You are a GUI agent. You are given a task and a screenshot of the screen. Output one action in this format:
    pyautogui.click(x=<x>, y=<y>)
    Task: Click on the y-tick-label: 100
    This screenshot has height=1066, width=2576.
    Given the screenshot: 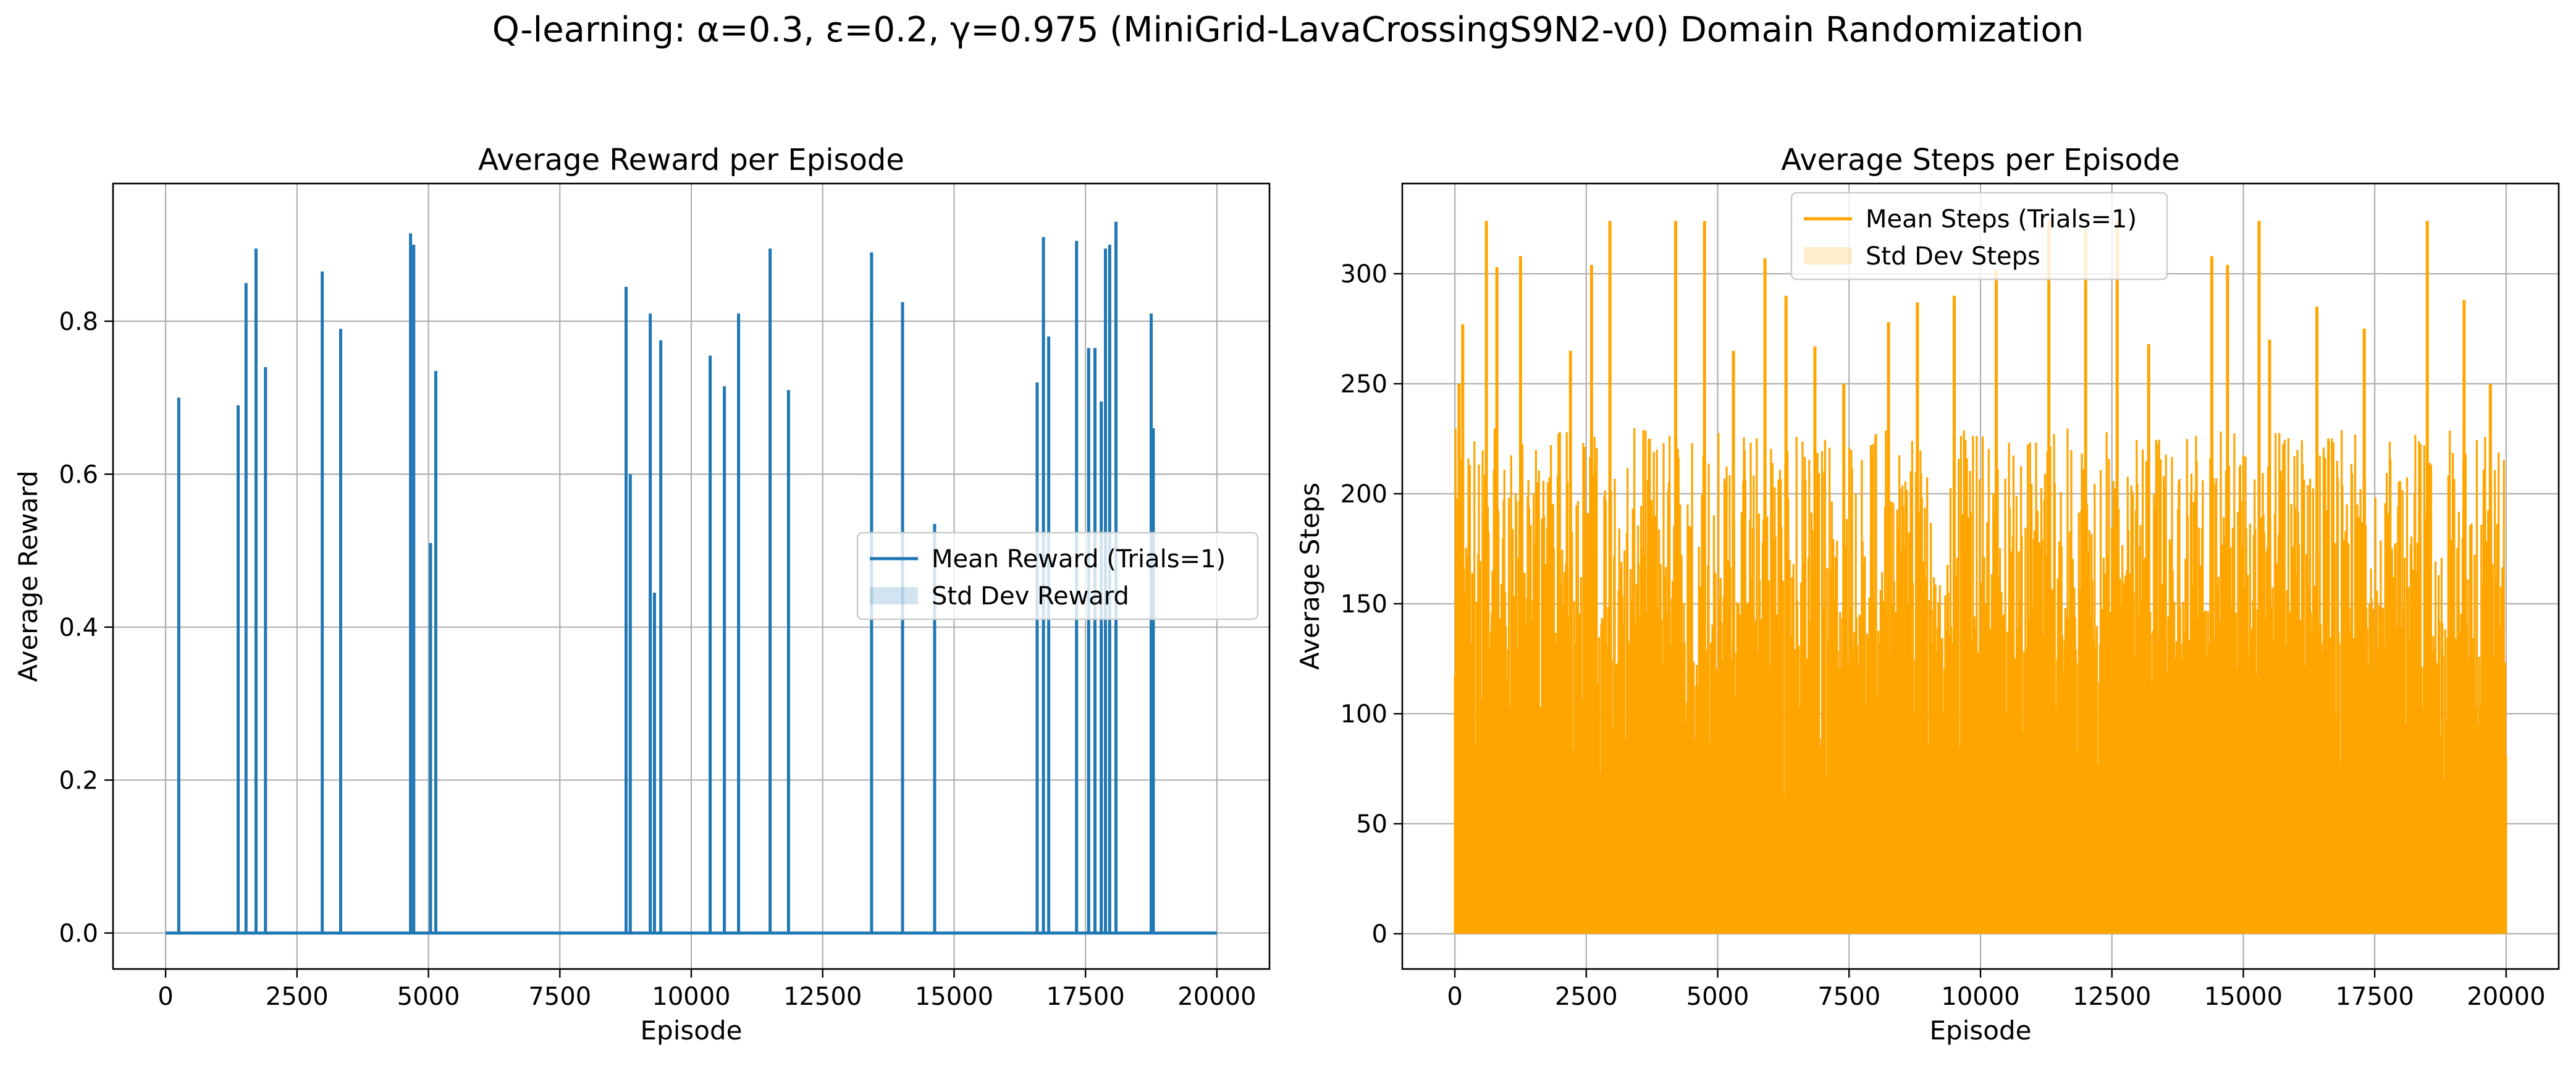 What is the action you would take?
    pyautogui.click(x=1364, y=714)
    